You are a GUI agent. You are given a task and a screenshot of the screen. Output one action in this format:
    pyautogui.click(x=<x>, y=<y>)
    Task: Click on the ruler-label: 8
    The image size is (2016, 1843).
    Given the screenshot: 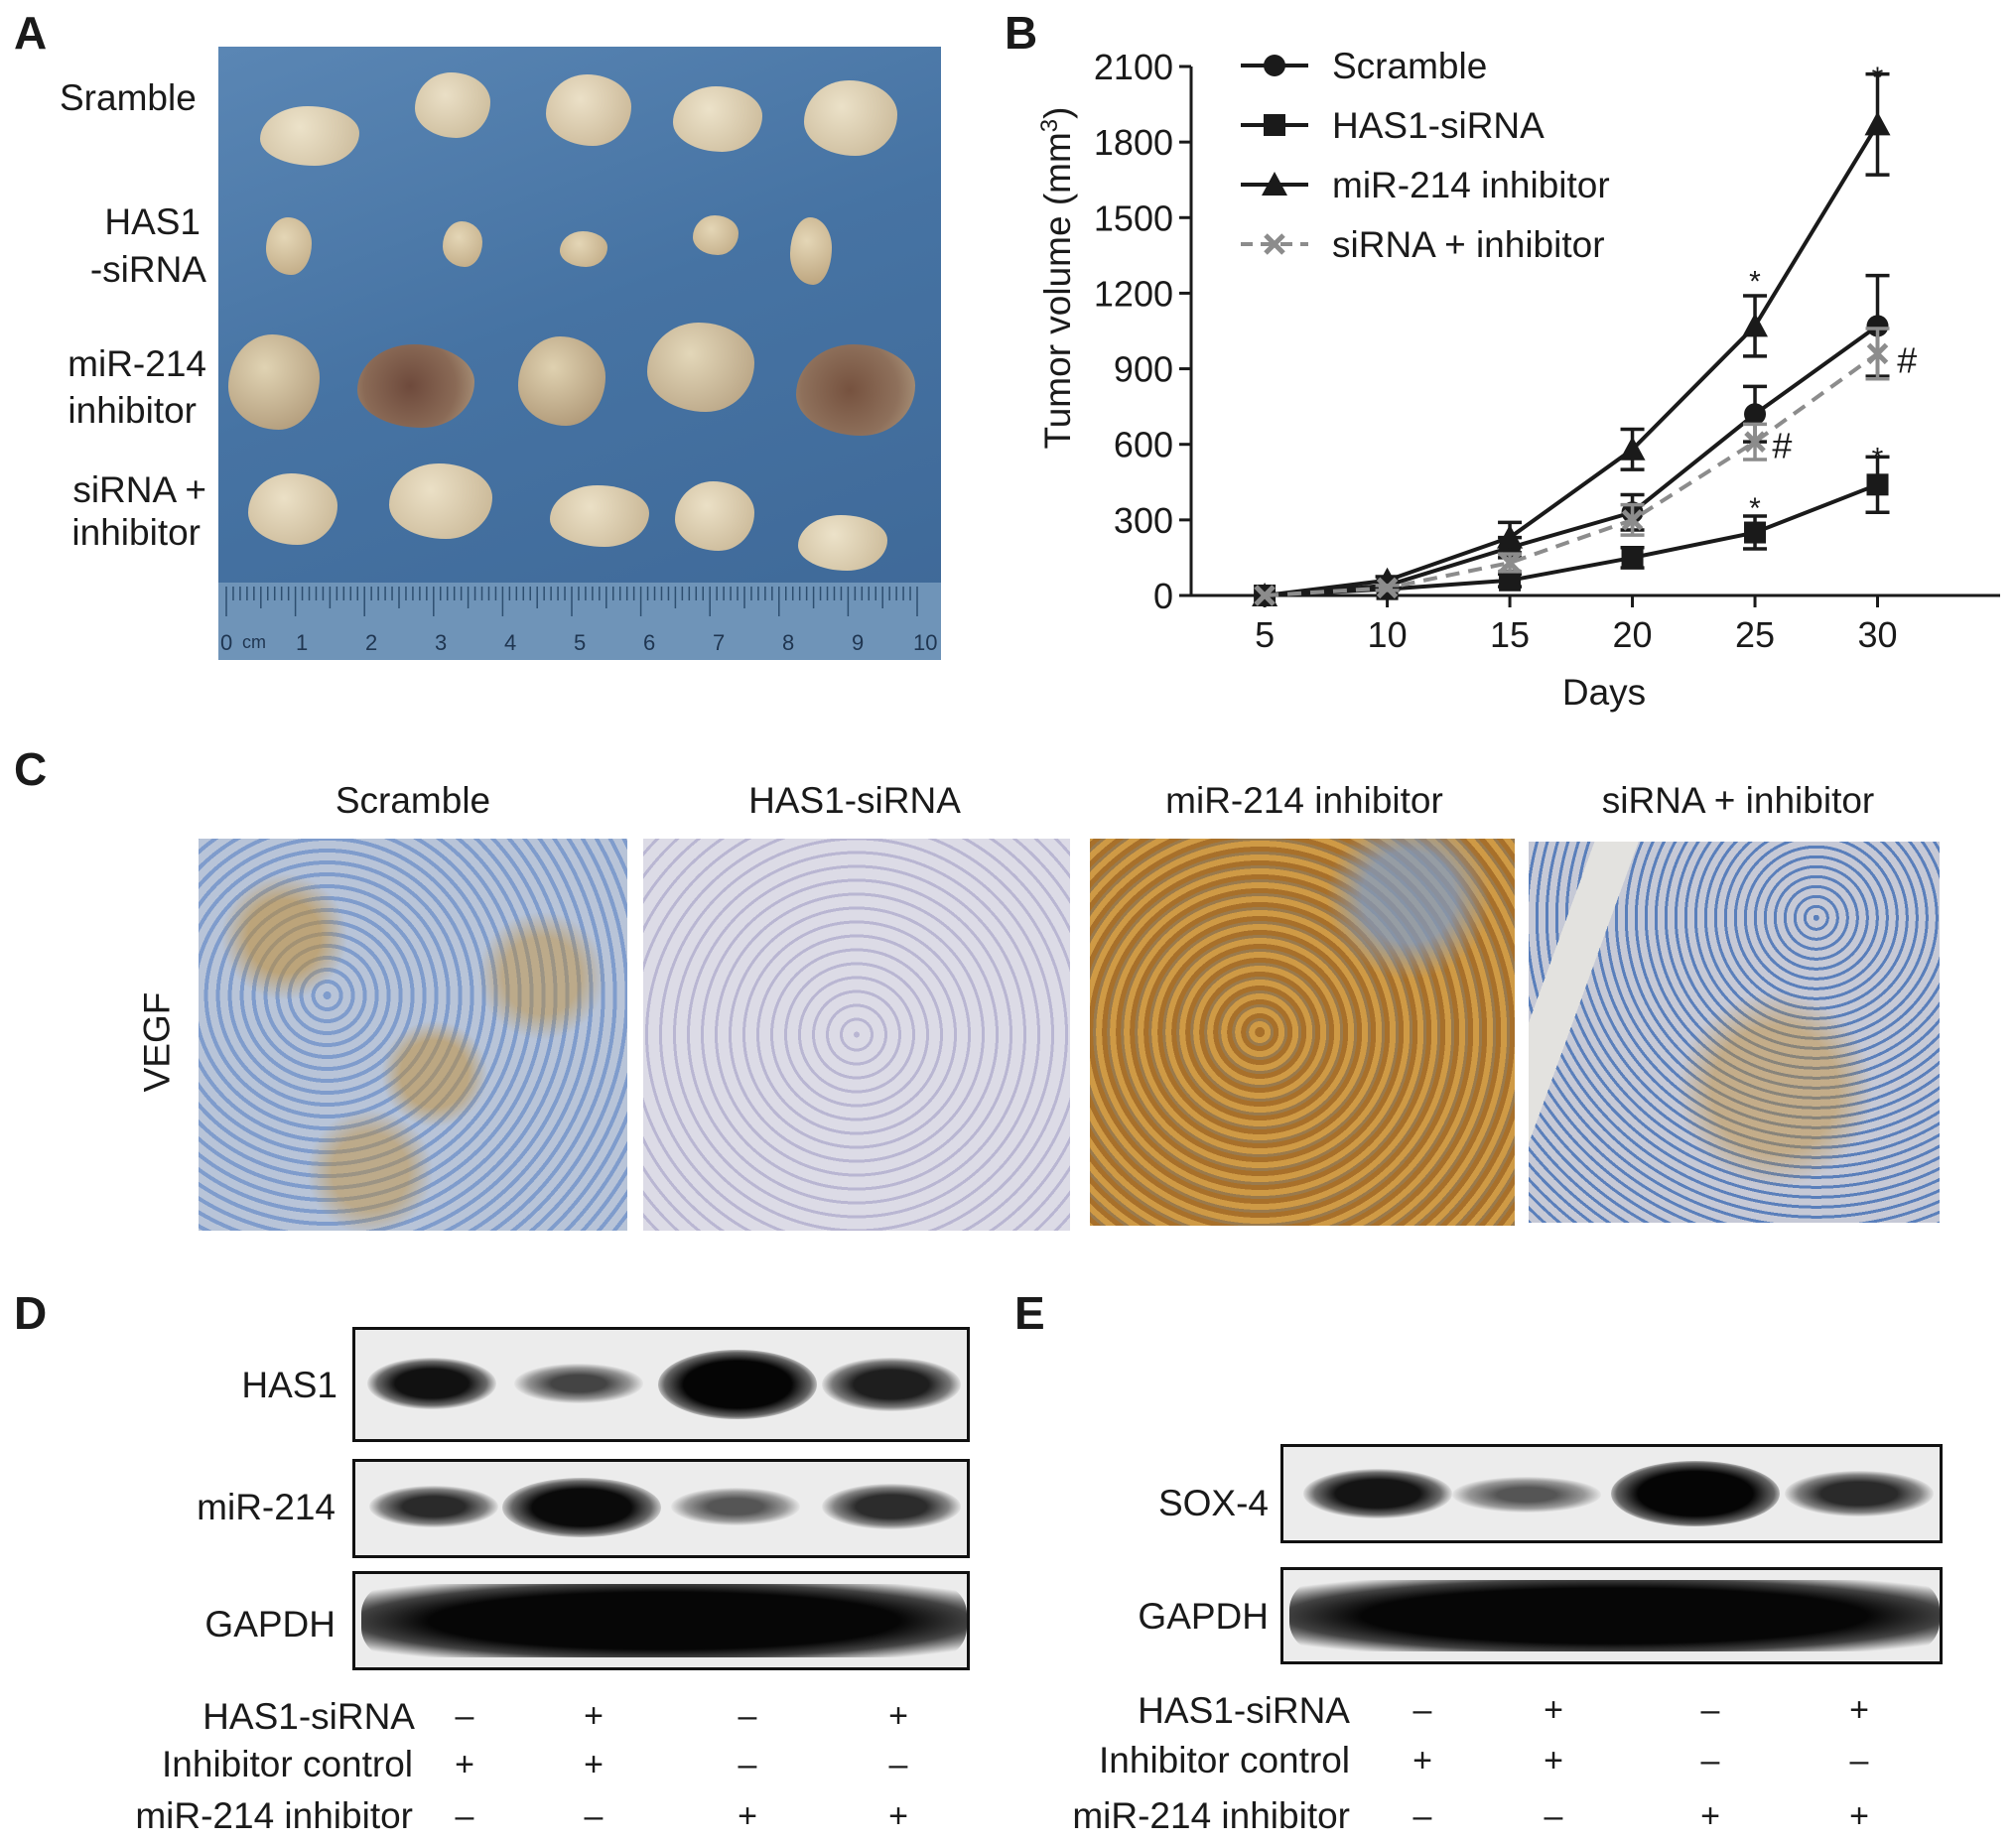 What is the action you would take?
    pyautogui.click(x=789, y=642)
    